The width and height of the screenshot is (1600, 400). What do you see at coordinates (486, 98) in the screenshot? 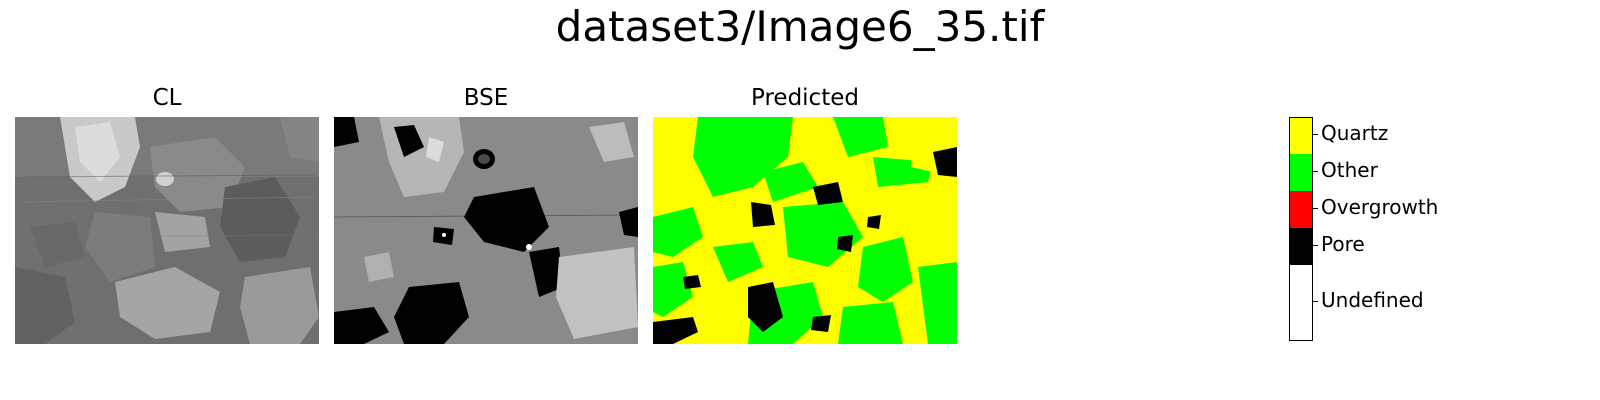
I see `panel-title-bse: BSE` at bounding box center [486, 98].